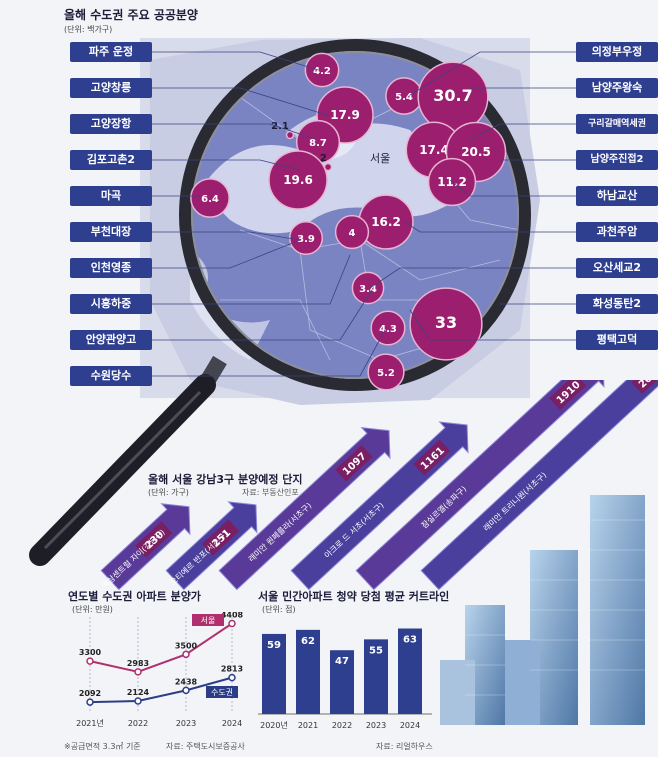 The height and width of the screenshot is (757, 658). What do you see at coordinates (111, 88) in the screenshot?
I see `label-goyang-changneung: 고양창릉` at bounding box center [111, 88].